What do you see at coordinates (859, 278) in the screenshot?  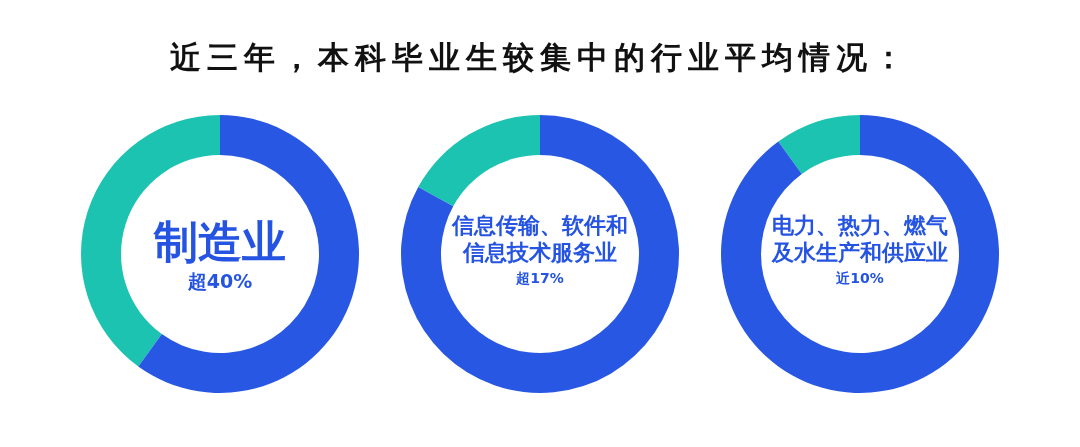 I see `data-label: 近10%` at bounding box center [859, 278].